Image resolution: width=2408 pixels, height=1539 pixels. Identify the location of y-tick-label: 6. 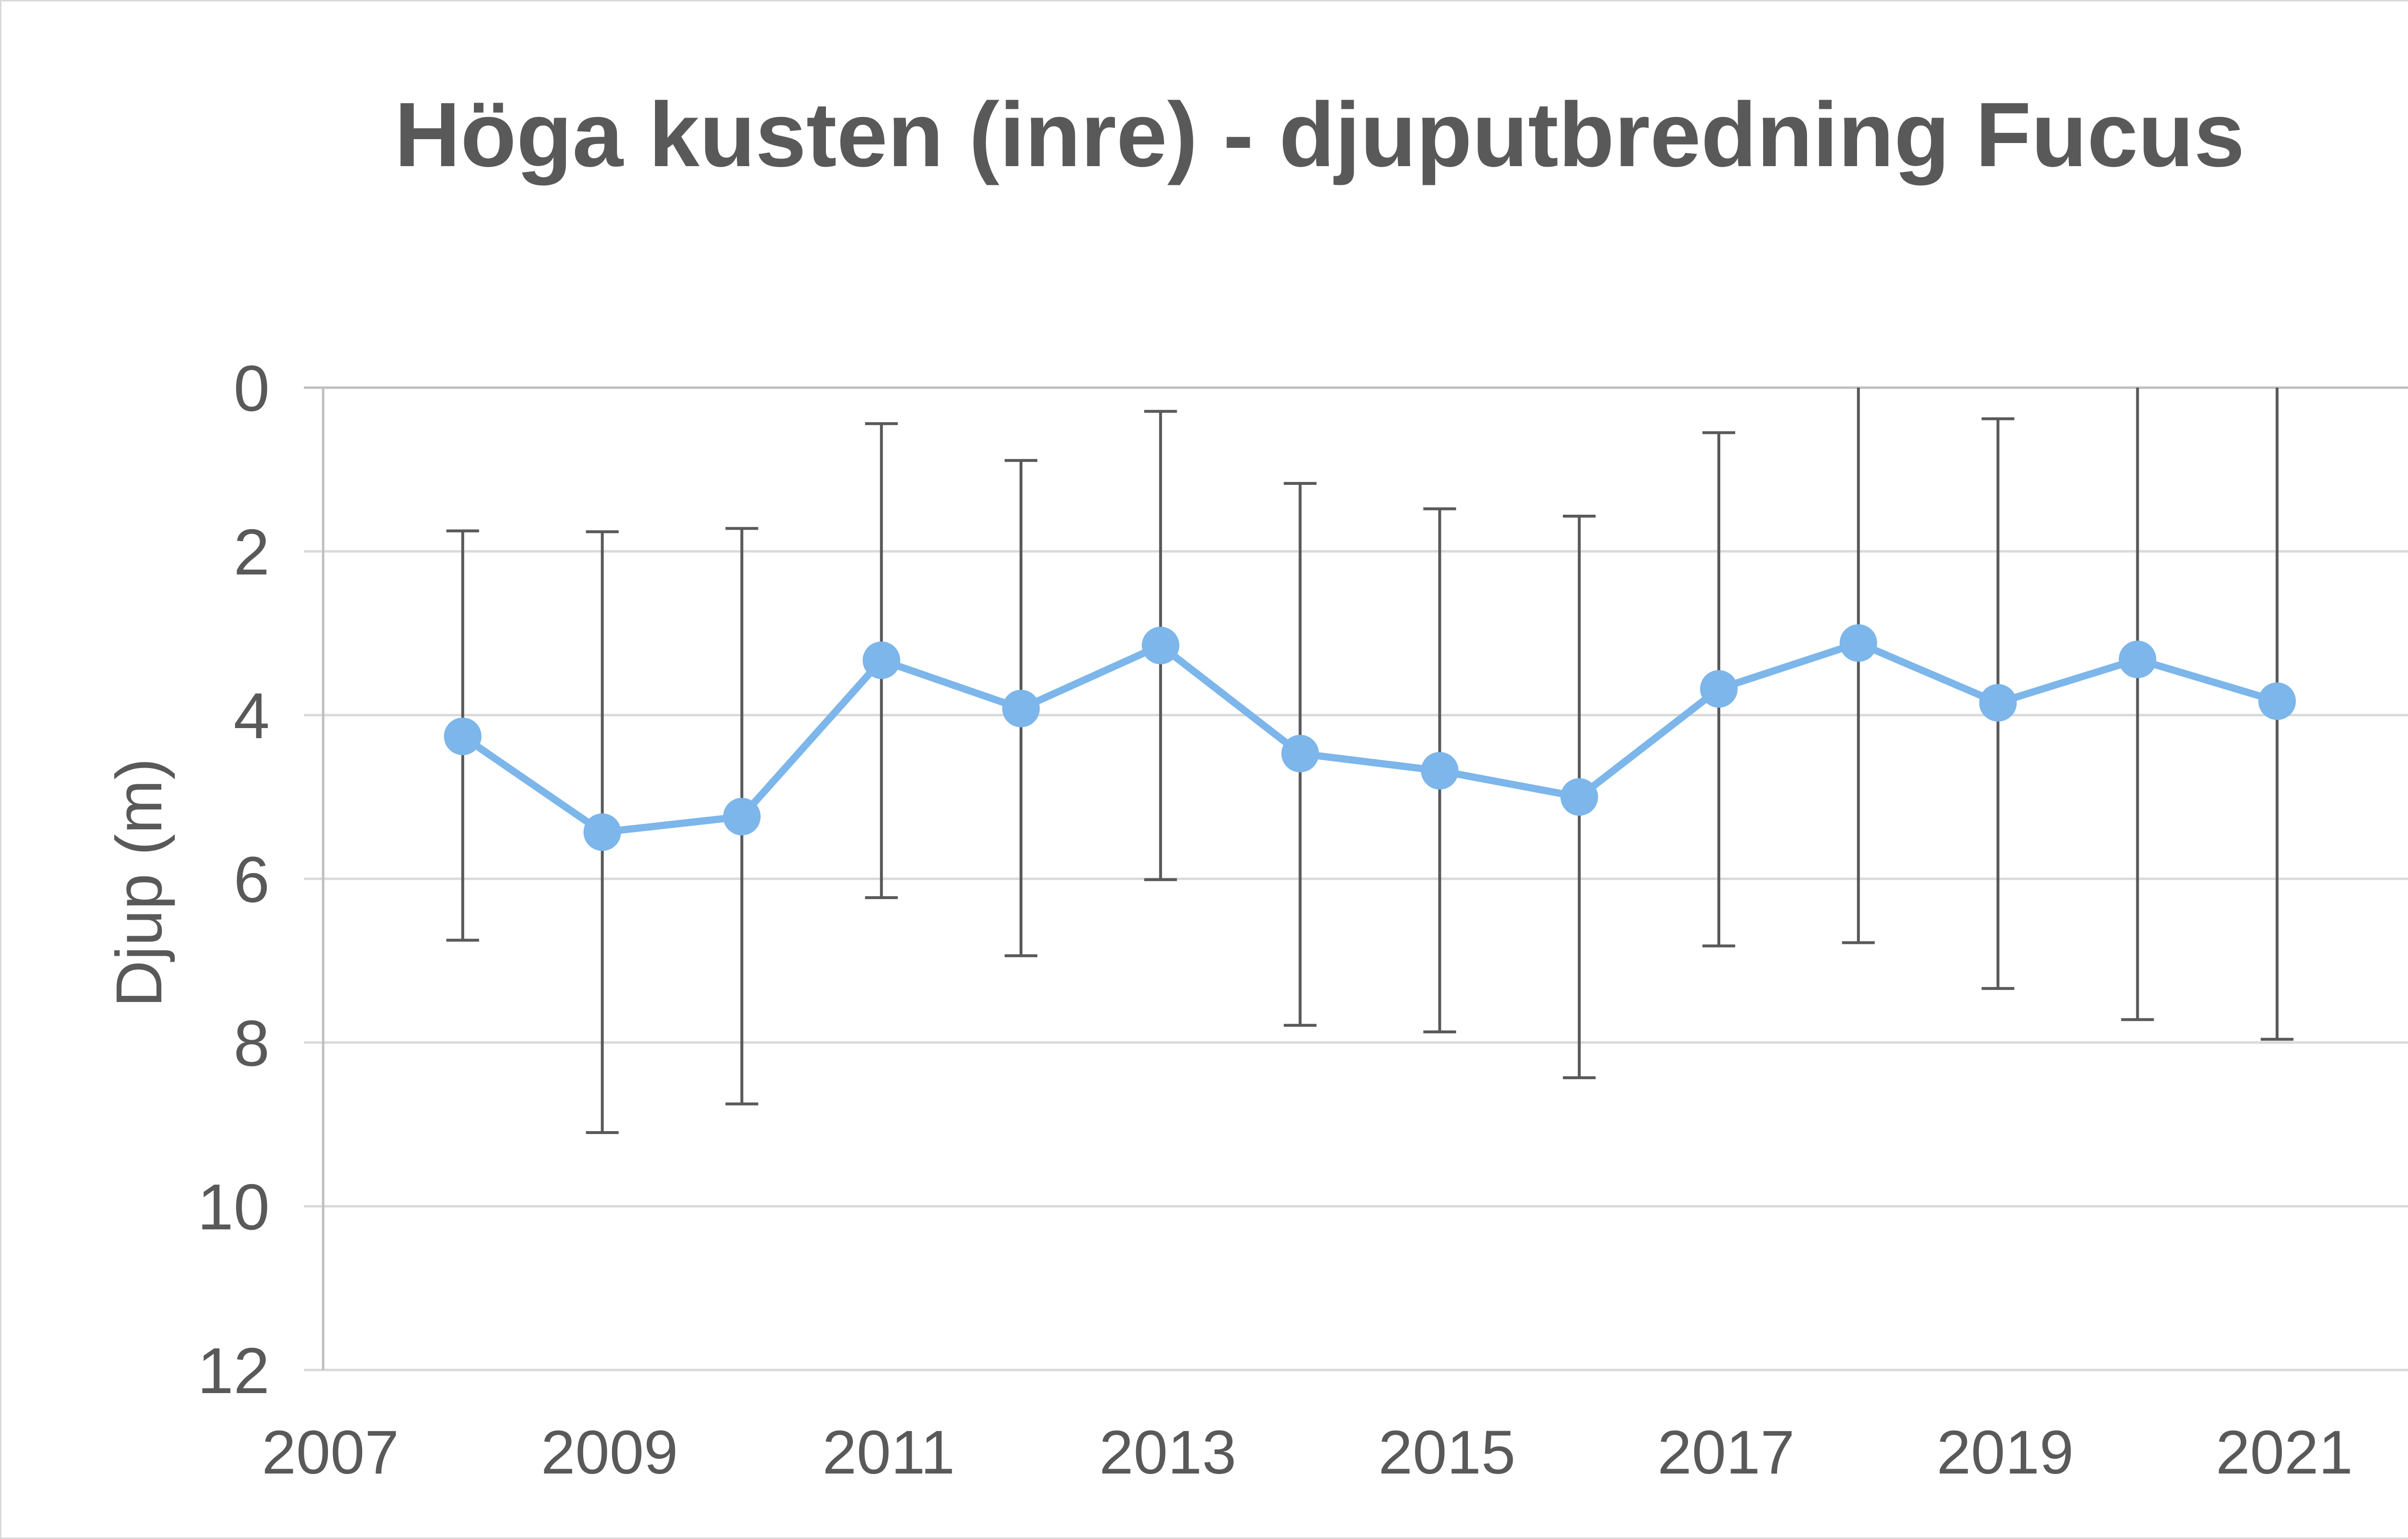
(252, 880).